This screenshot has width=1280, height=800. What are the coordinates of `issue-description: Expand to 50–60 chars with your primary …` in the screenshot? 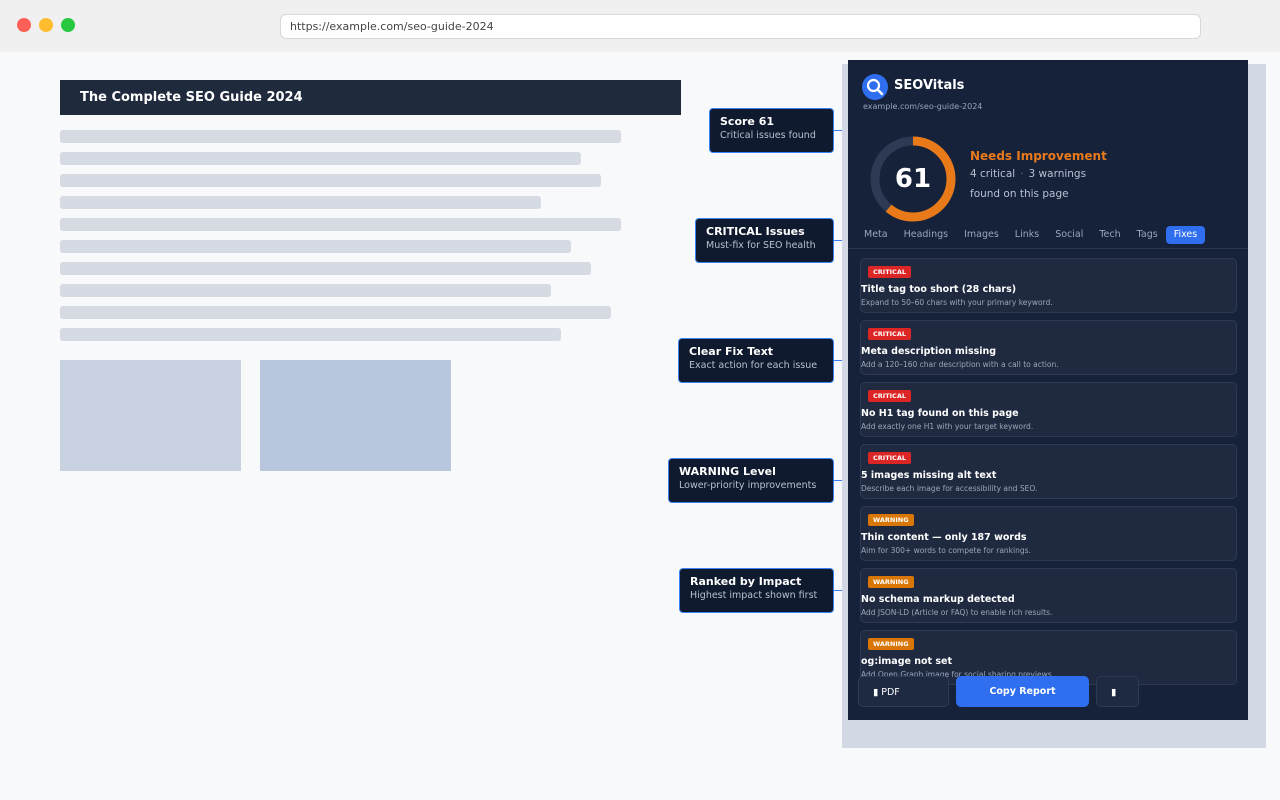 It's located at (957, 302).